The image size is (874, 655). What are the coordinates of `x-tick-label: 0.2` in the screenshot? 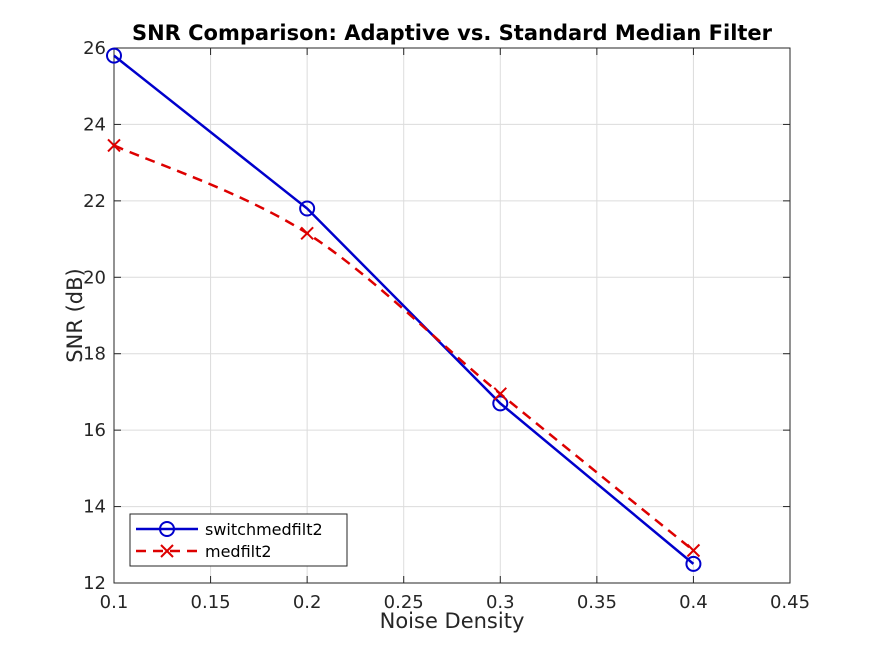 It's located at (307, 602).